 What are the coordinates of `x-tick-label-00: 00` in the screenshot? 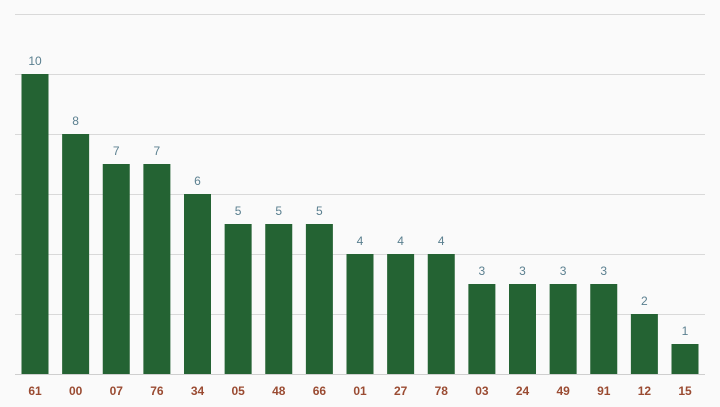 It's located at (76, 391).